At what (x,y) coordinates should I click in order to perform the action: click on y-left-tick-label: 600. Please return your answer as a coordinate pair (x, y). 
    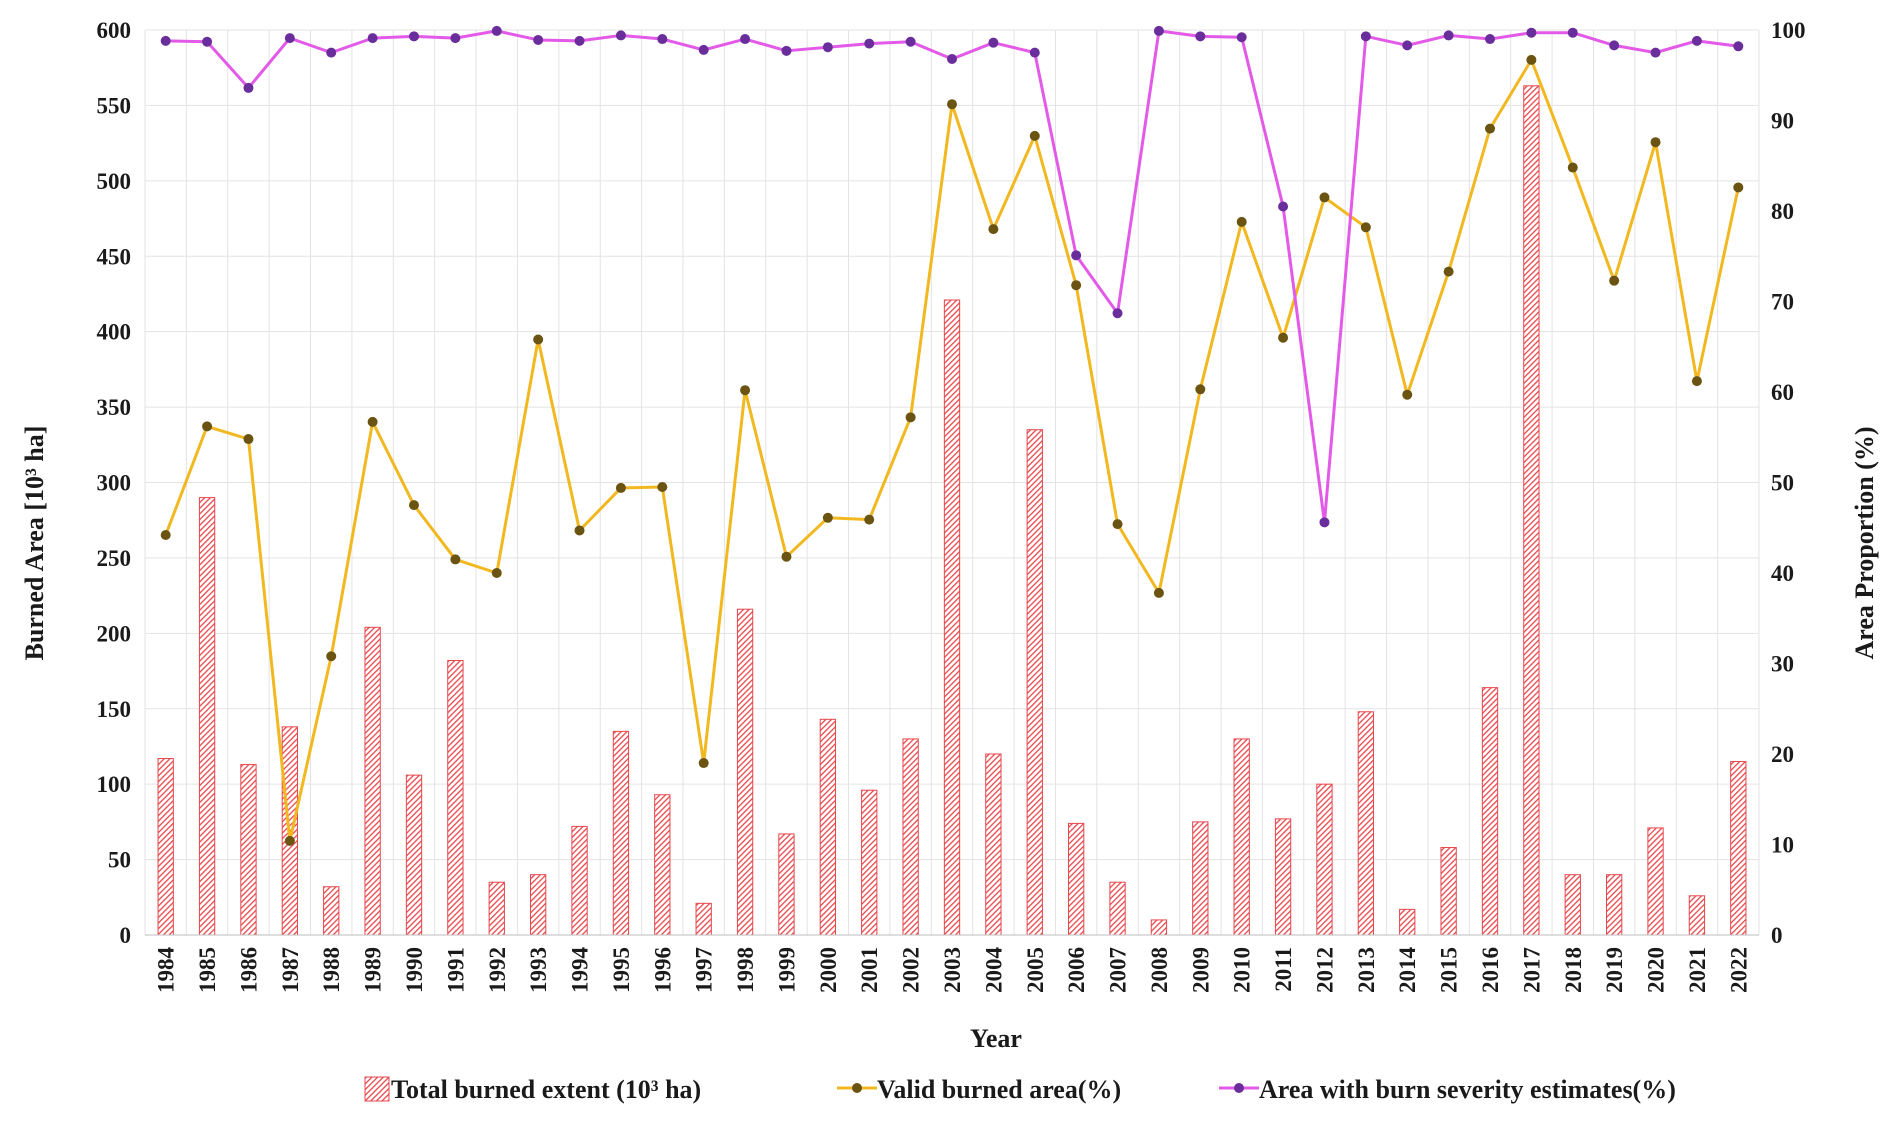
    Looking at the image, I should click on (114, 30).